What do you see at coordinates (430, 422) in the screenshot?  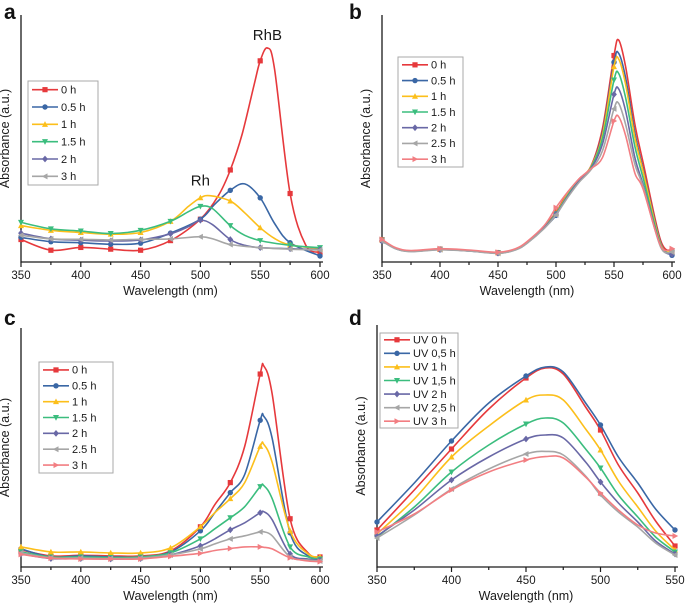 I see `legend-label: UV 3 h` at bounding box center [430, 422].